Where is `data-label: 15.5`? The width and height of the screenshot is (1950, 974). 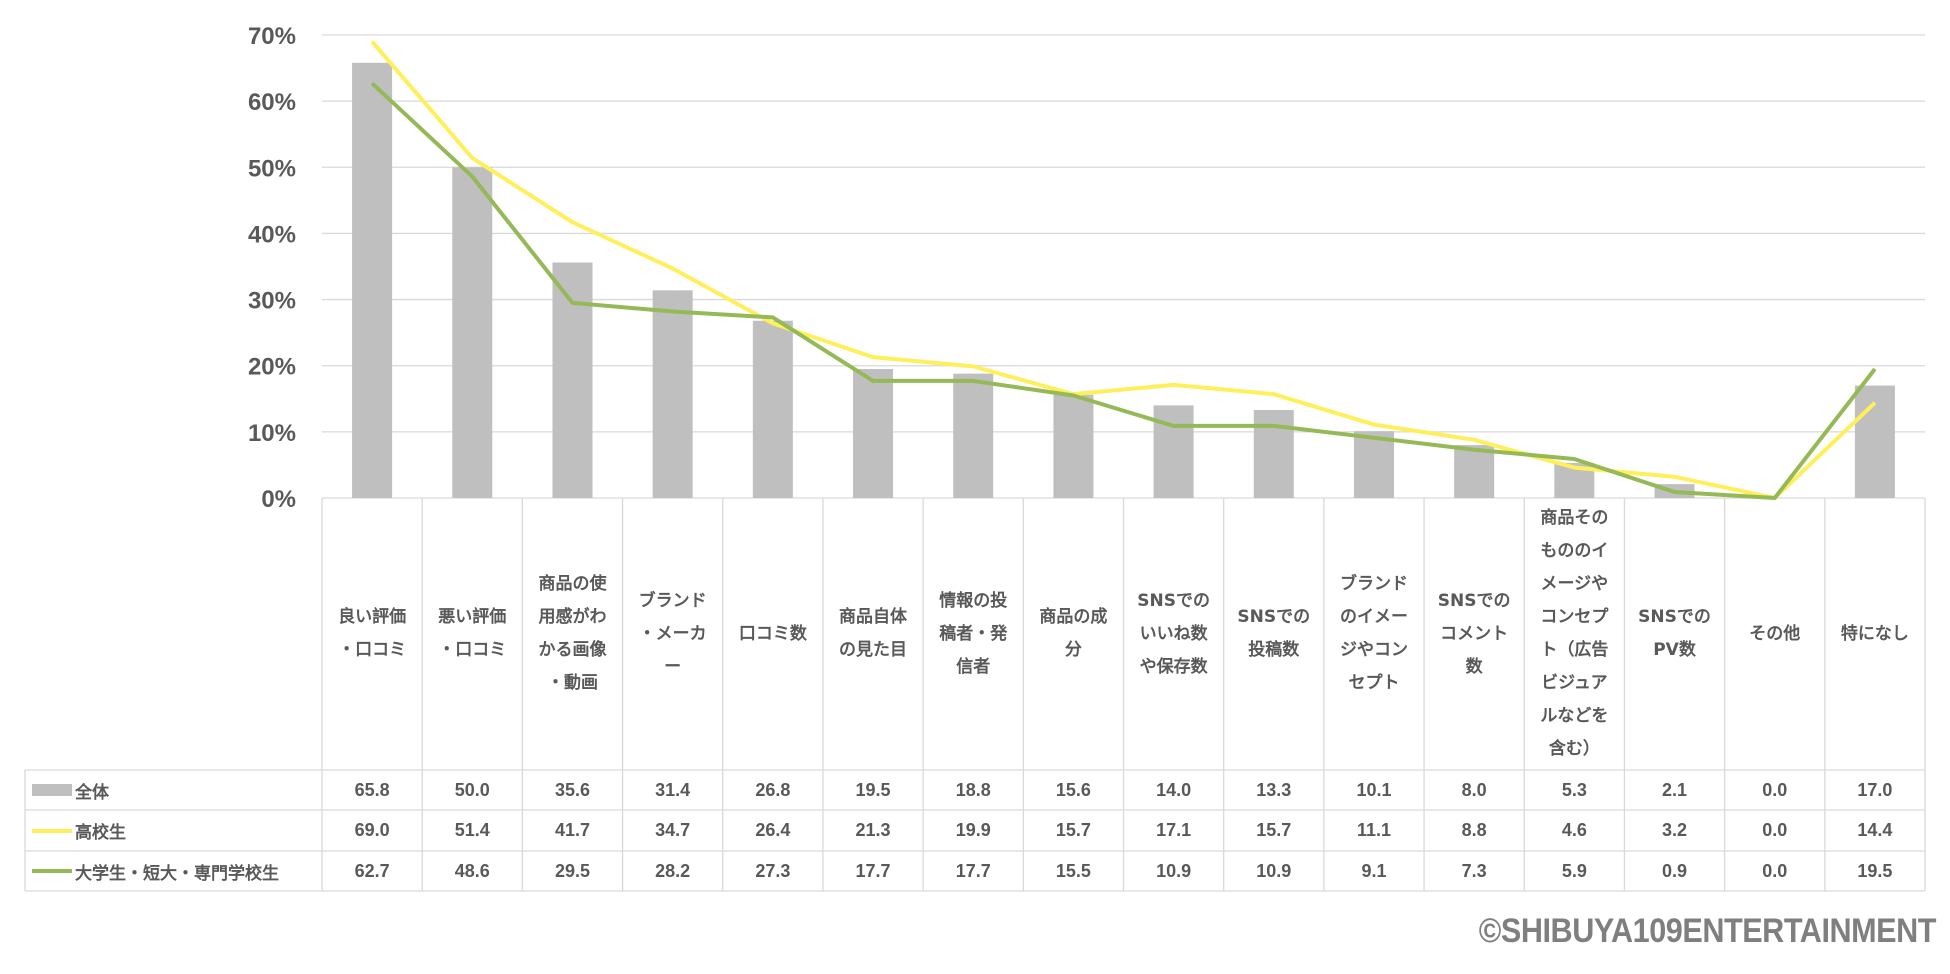
data-label: 15.5 is located at coordinates (1073, 870).